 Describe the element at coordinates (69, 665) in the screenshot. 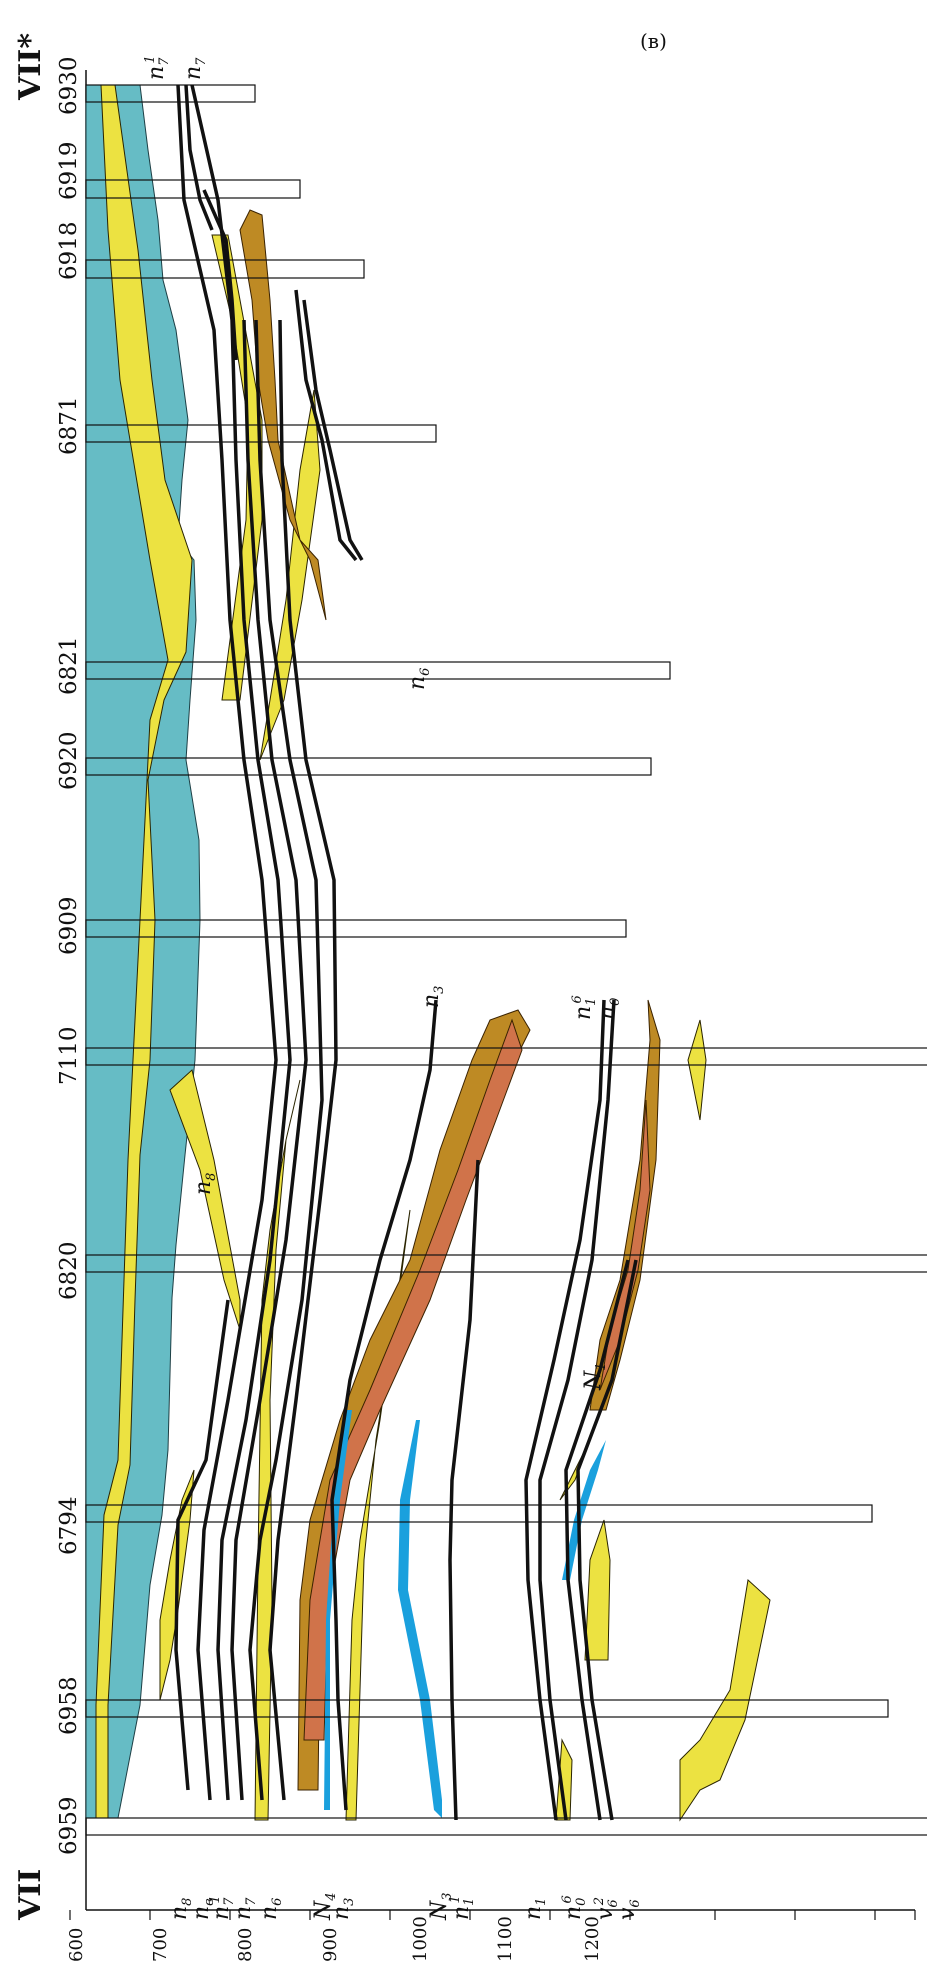

I see `well-name: 6821` at that location.